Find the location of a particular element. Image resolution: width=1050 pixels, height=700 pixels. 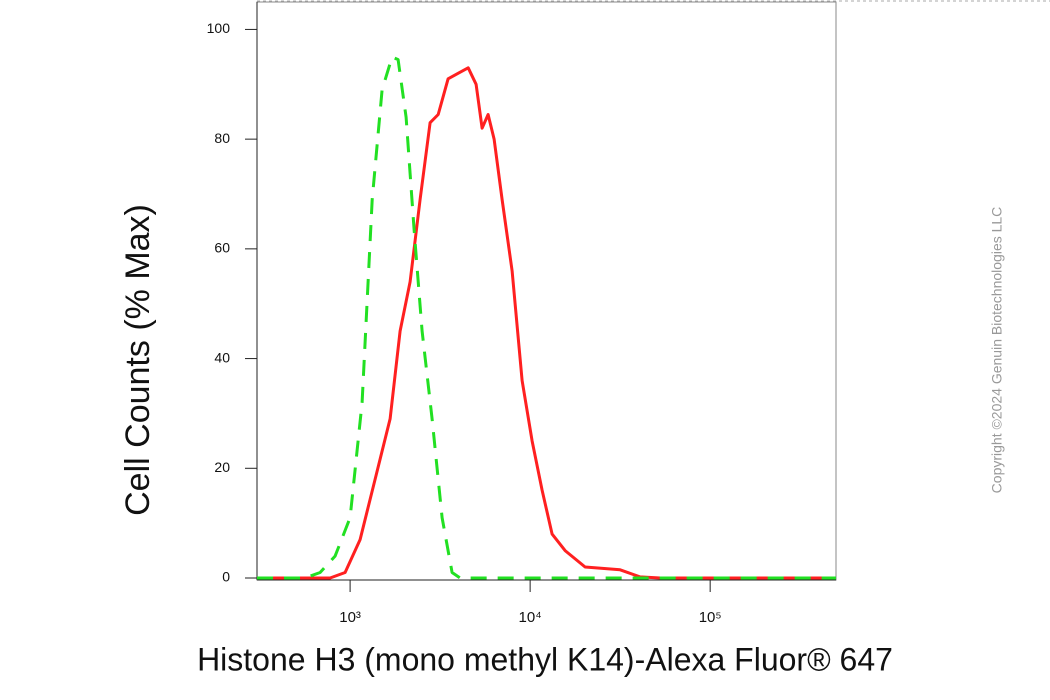

y-tick-label: 20 is located at coordinates (222, 467).